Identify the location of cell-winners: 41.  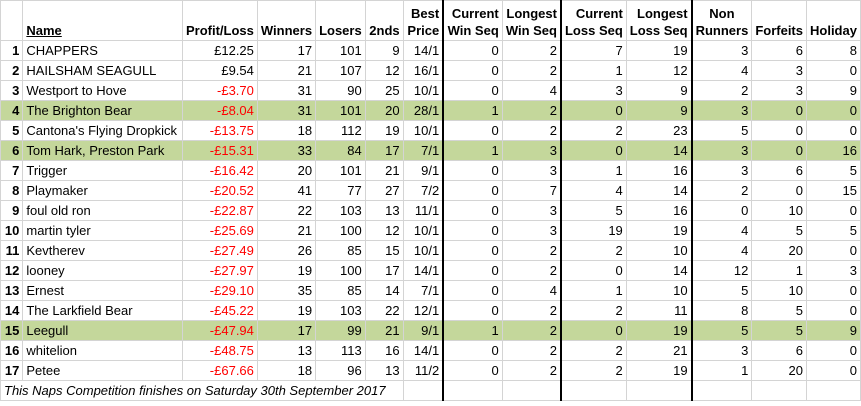
(286, 190).